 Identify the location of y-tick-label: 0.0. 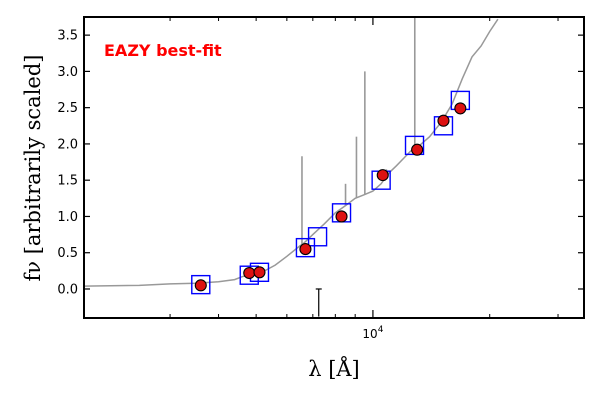
(67, 289).